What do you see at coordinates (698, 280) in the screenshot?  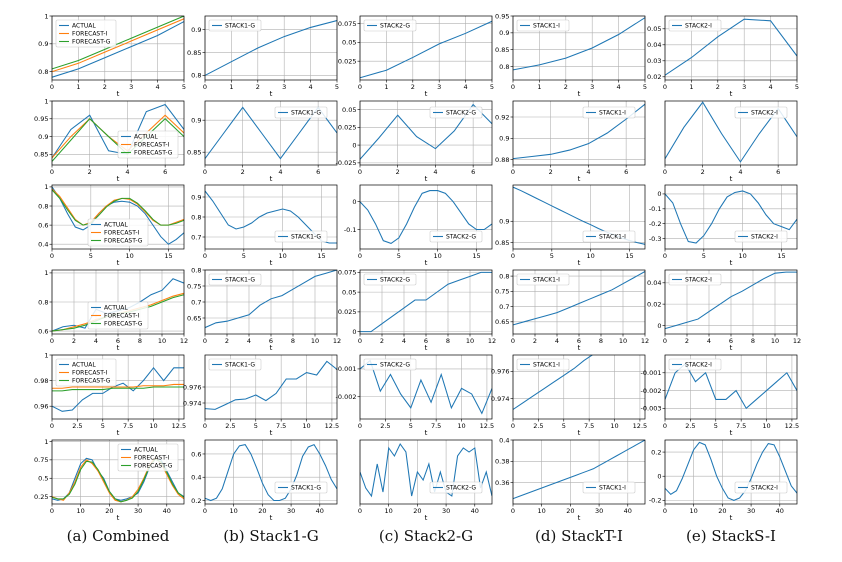 I see `legend-label: STACK2-I` at bounding box center [698, 280].